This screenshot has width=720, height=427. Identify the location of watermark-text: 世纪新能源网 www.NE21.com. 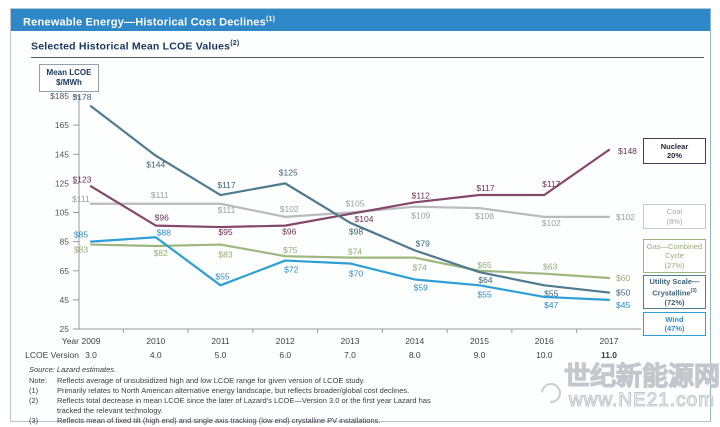
(641, 386).